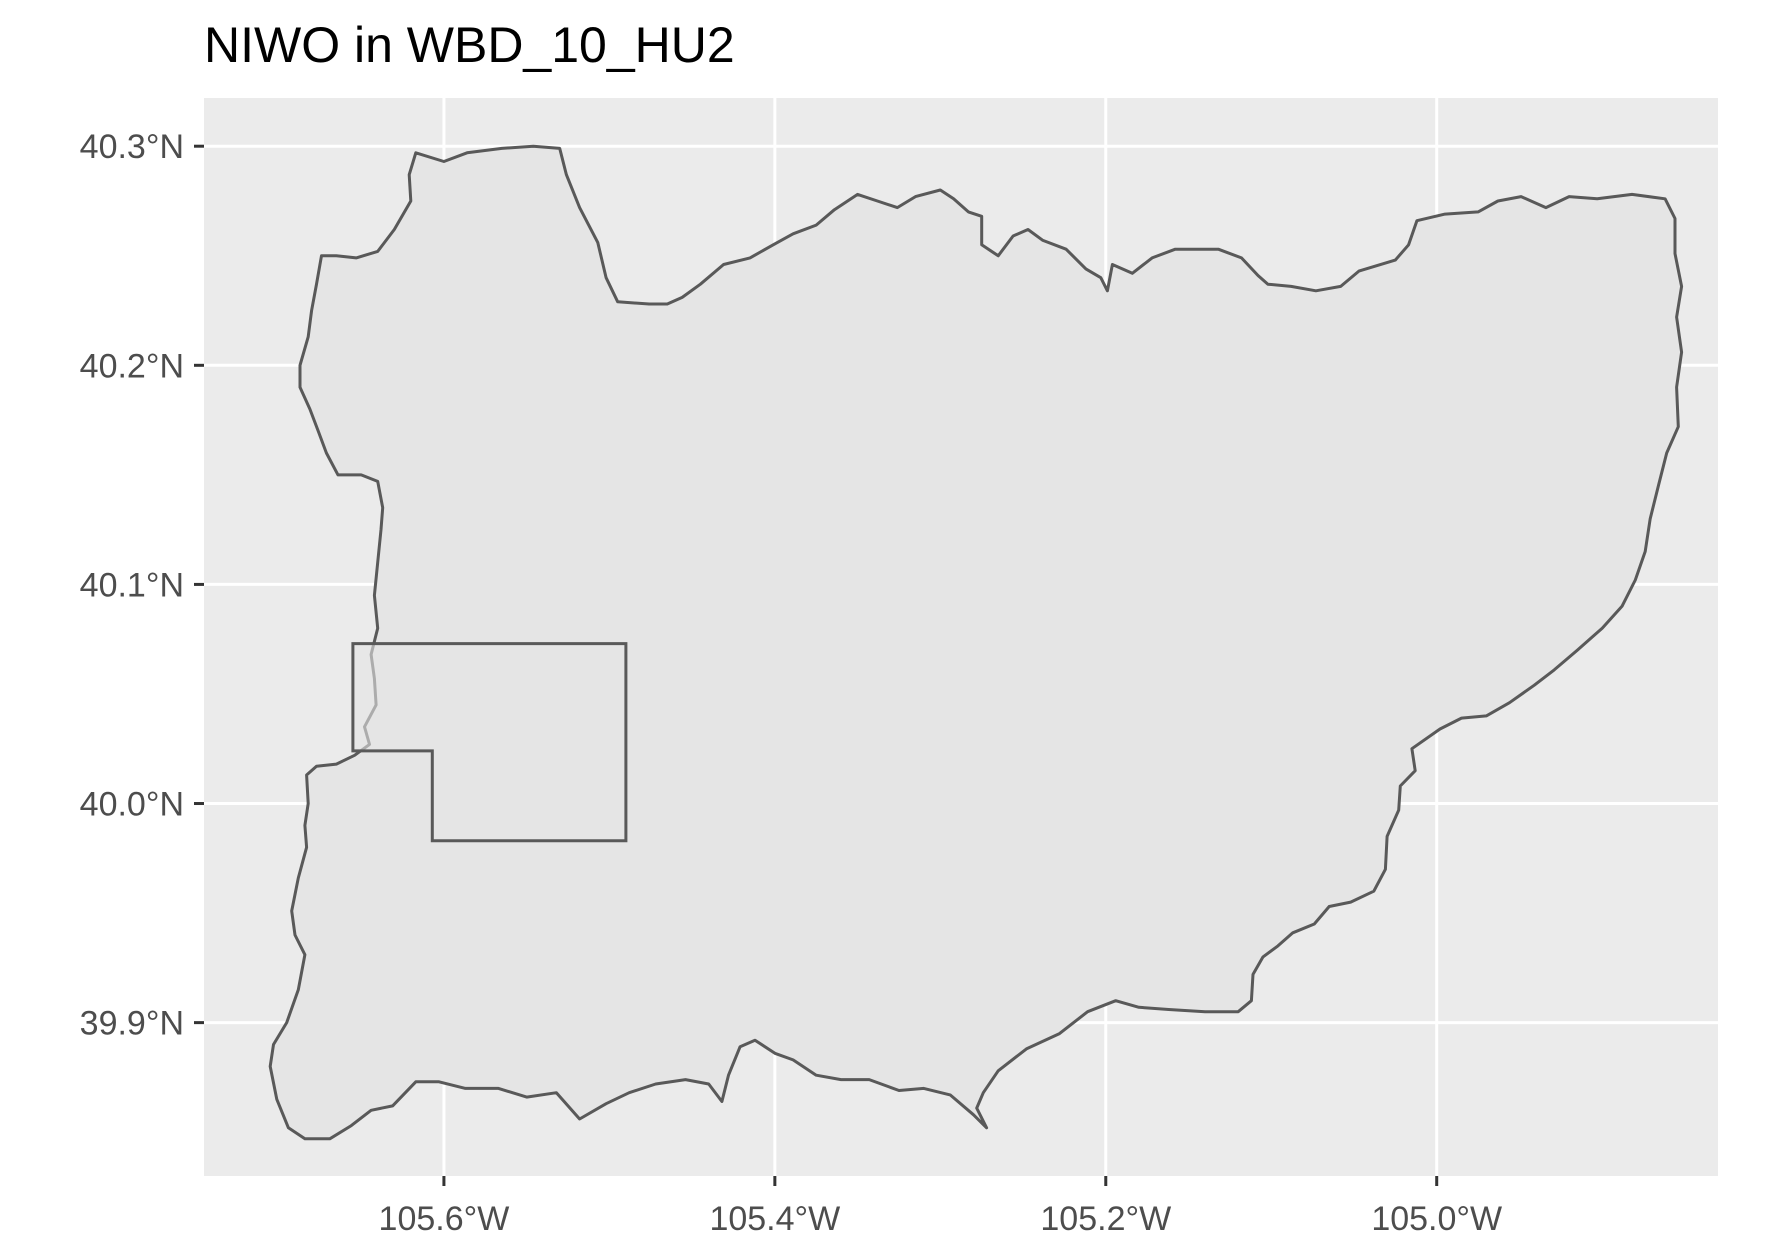 The image size is (1771, 1243). What do you see at coordinates (1105, 1219) in the screenshot?
I see `x-tick-label: 105.2°W` at bounding box center [1105, 1219].